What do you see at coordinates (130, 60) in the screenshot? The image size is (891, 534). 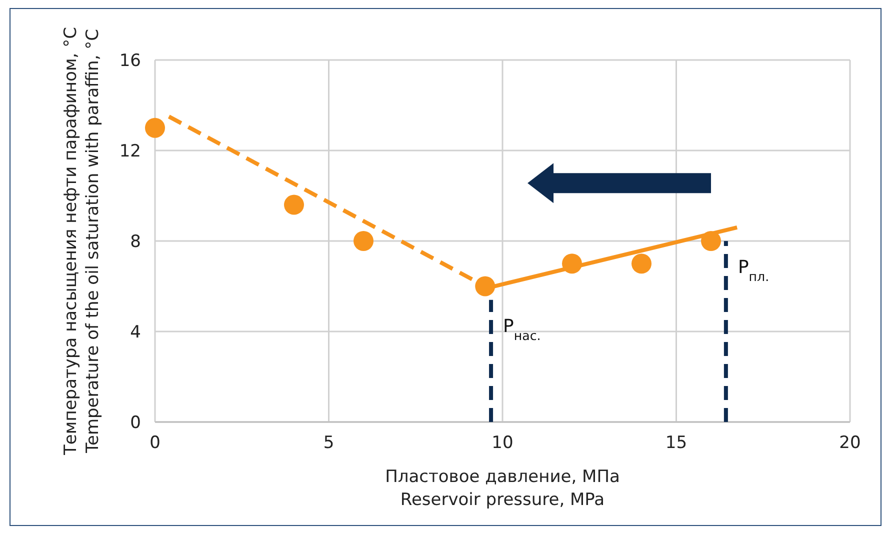 I see `y-tick-label: 16` at bounding box center [130, 60].